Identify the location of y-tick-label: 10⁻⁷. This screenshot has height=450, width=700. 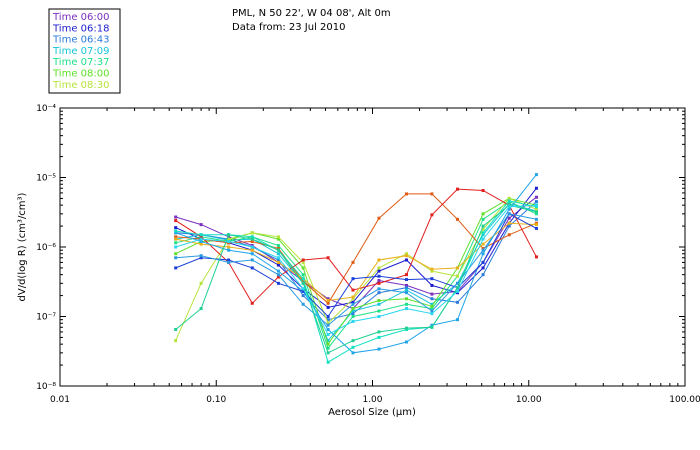
(46, 318).